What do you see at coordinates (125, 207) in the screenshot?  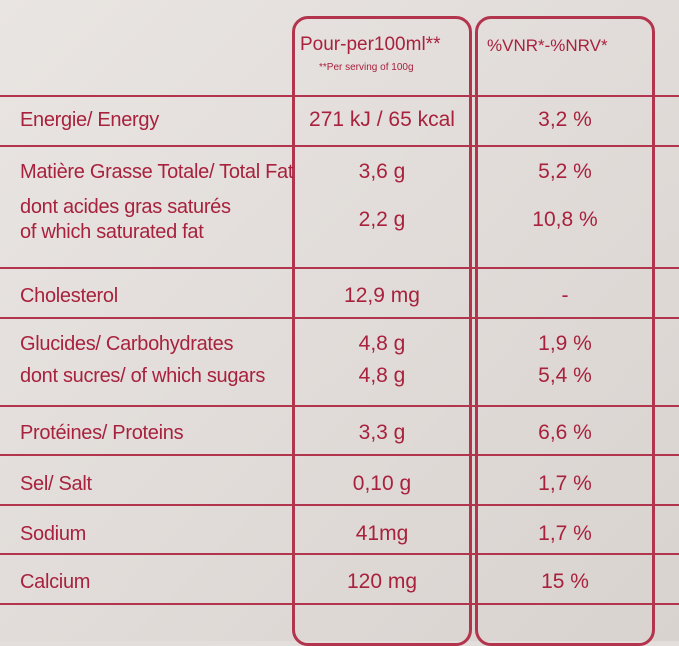 I see `nutrient-label-line1: dont acides gras saturés` at bounding box center [125, 207].